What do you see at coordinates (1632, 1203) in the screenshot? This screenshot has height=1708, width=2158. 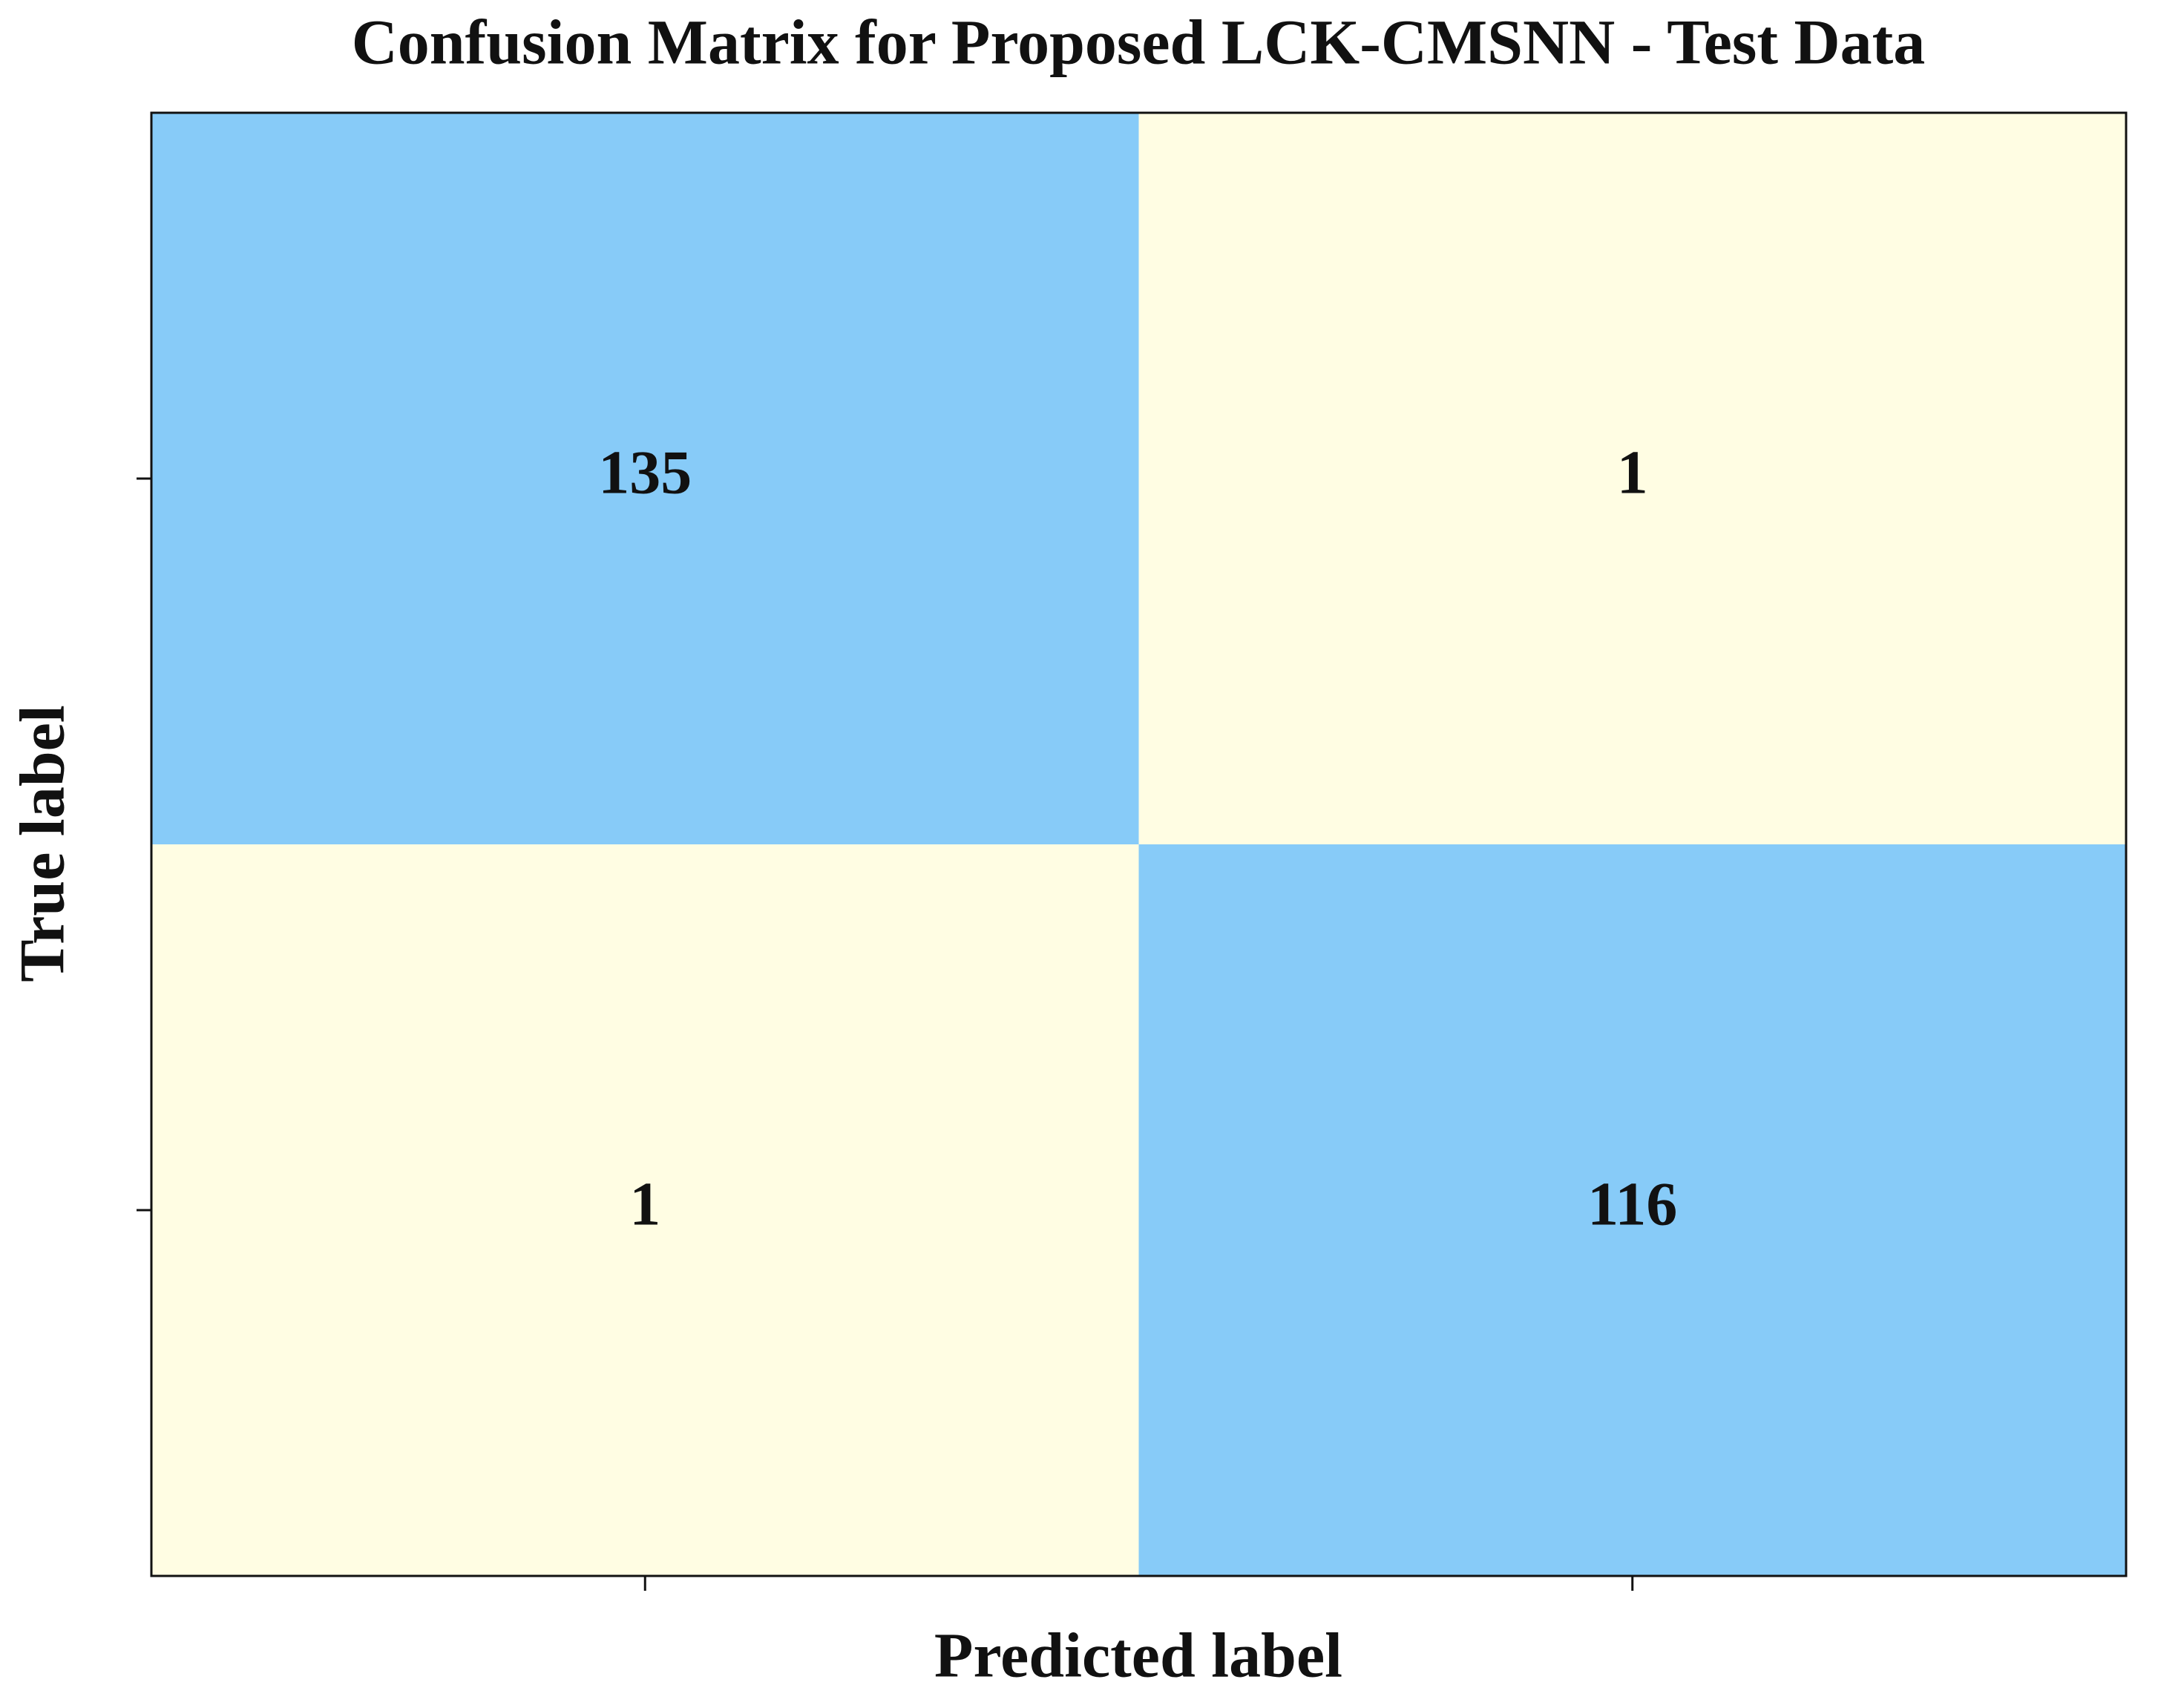 I see `cell-label: 116` at bounding box center [1632, 1203].